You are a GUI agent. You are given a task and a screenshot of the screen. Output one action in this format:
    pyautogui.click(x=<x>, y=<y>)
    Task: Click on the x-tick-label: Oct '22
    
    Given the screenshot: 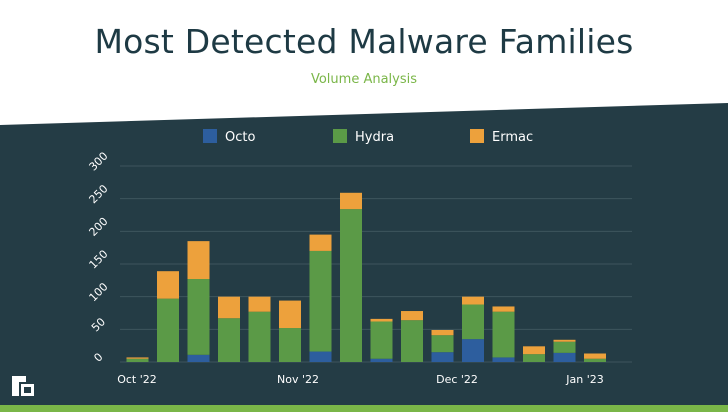 What is the action you would take?
    pyautogui.click(x=137, y=379)
    